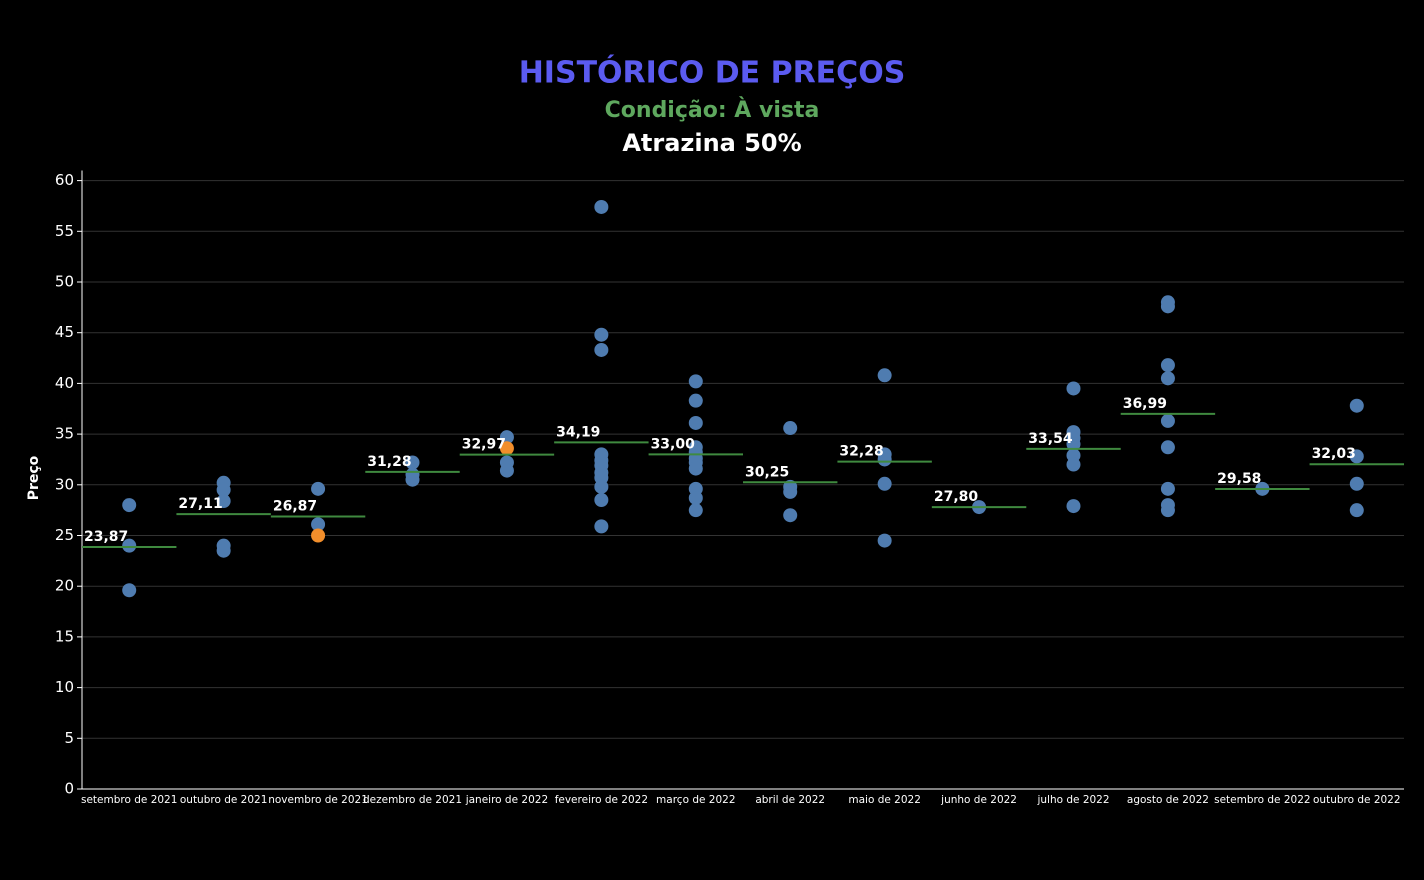  What do you see at coordinates (64, 180) in the screenshot?
I see `y-tick-label: 60` at bounding box center [64, 180].